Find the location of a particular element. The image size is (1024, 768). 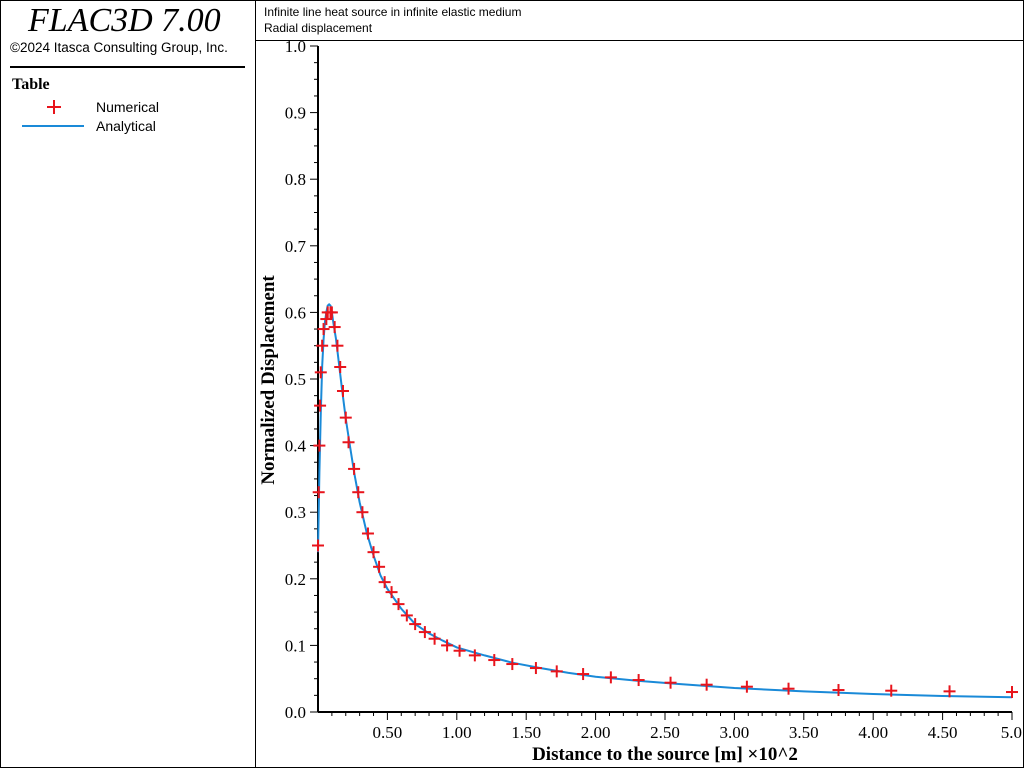

y-tick-label: 0.5 is located at coordinates (295, 379).